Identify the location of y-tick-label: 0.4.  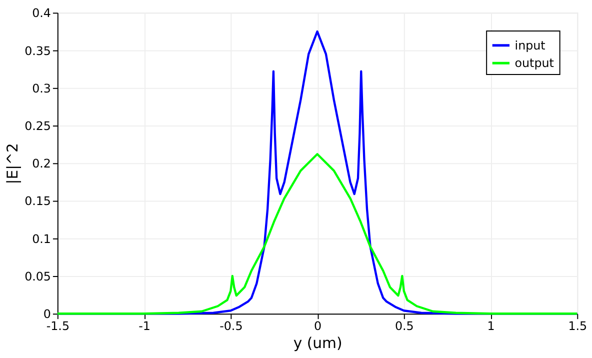
(41, 13).